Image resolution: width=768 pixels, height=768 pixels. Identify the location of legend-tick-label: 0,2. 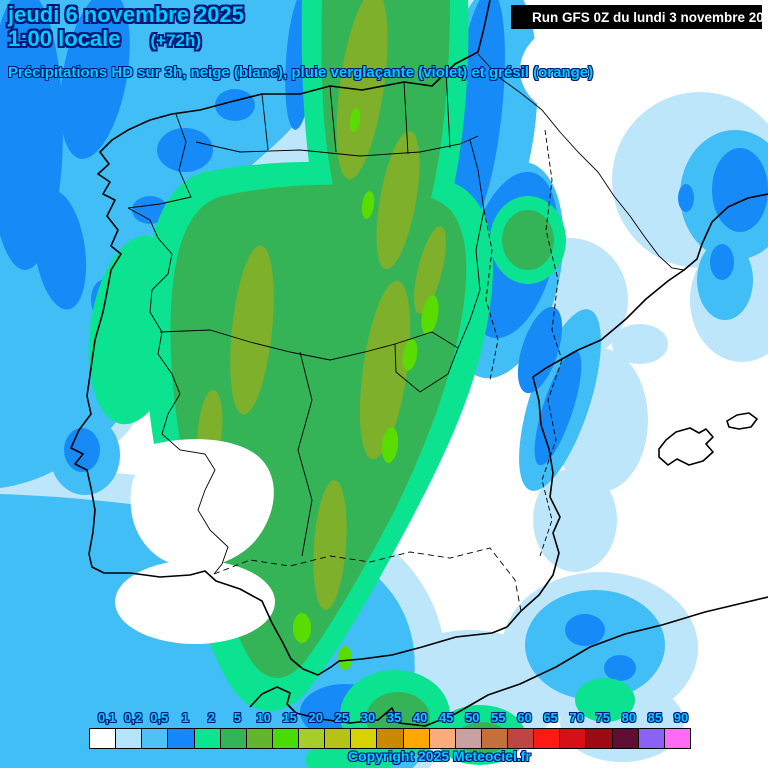
(133, 717).